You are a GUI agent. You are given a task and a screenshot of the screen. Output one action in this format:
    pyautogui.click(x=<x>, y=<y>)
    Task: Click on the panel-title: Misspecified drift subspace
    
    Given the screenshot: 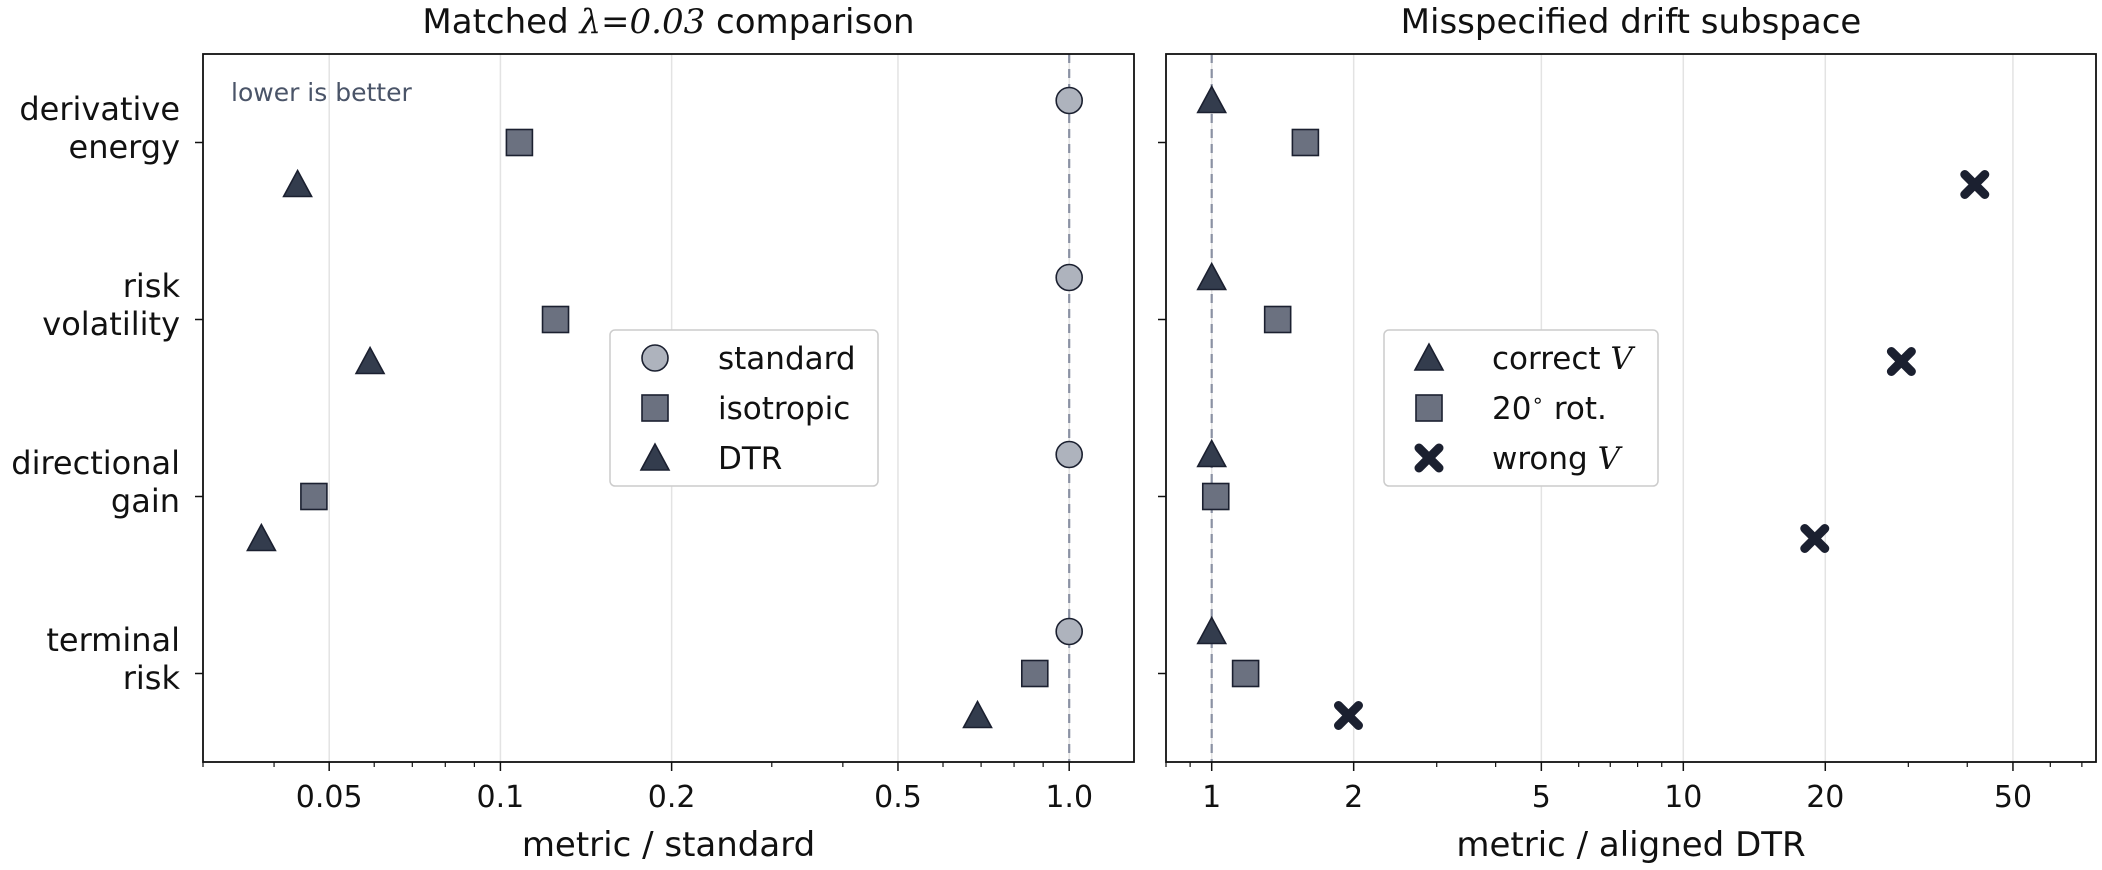 What is the action you would take?
    pyautogui.click(x=1631, y=22)
    